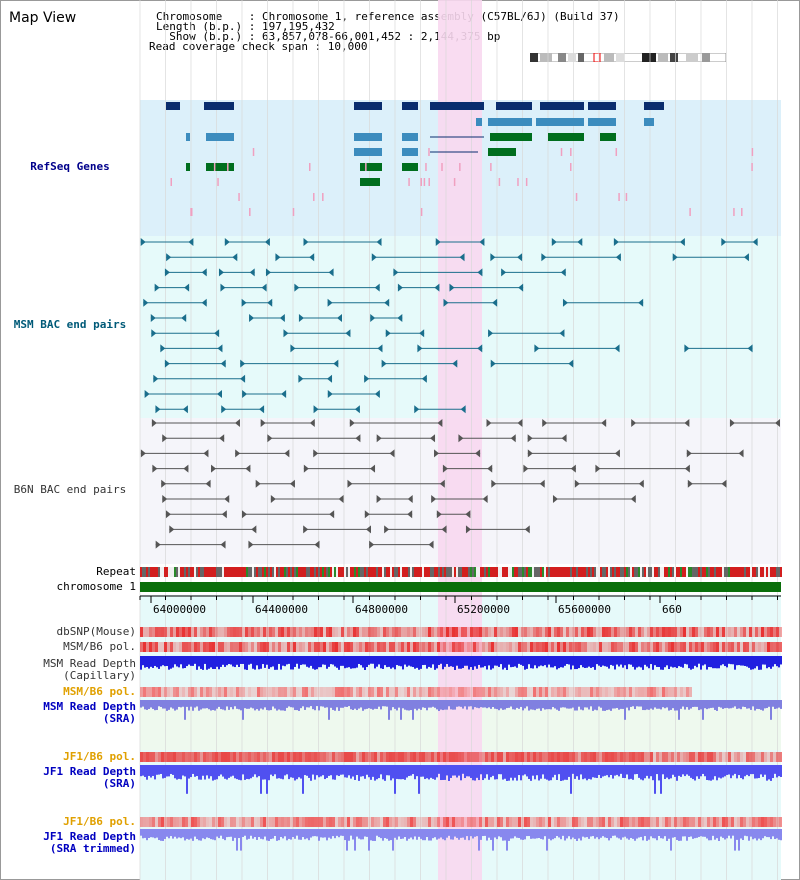 The width and height of the screenshot is (800, 880). What do you see at coordinates (171, 182) in the screenshot?
I see `refseq-pseudogene` at bounding box center [171, 182].